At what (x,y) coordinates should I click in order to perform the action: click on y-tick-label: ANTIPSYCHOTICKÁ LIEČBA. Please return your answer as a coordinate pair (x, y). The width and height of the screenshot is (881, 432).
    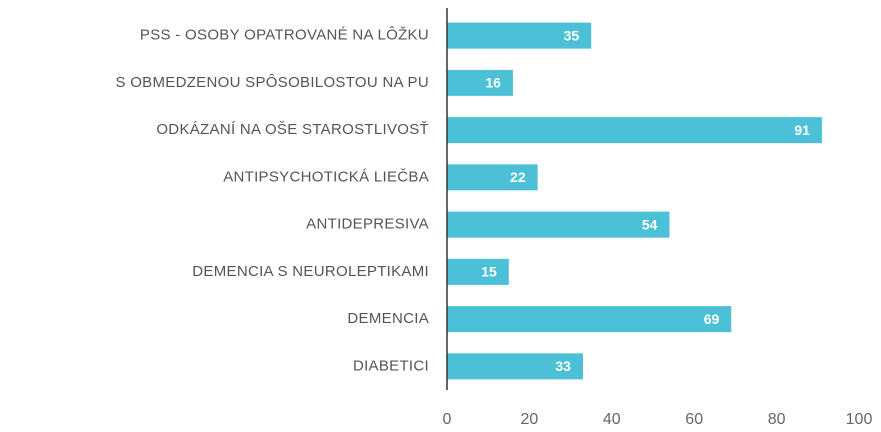
    Looking at the image, I should click on (326, 176).